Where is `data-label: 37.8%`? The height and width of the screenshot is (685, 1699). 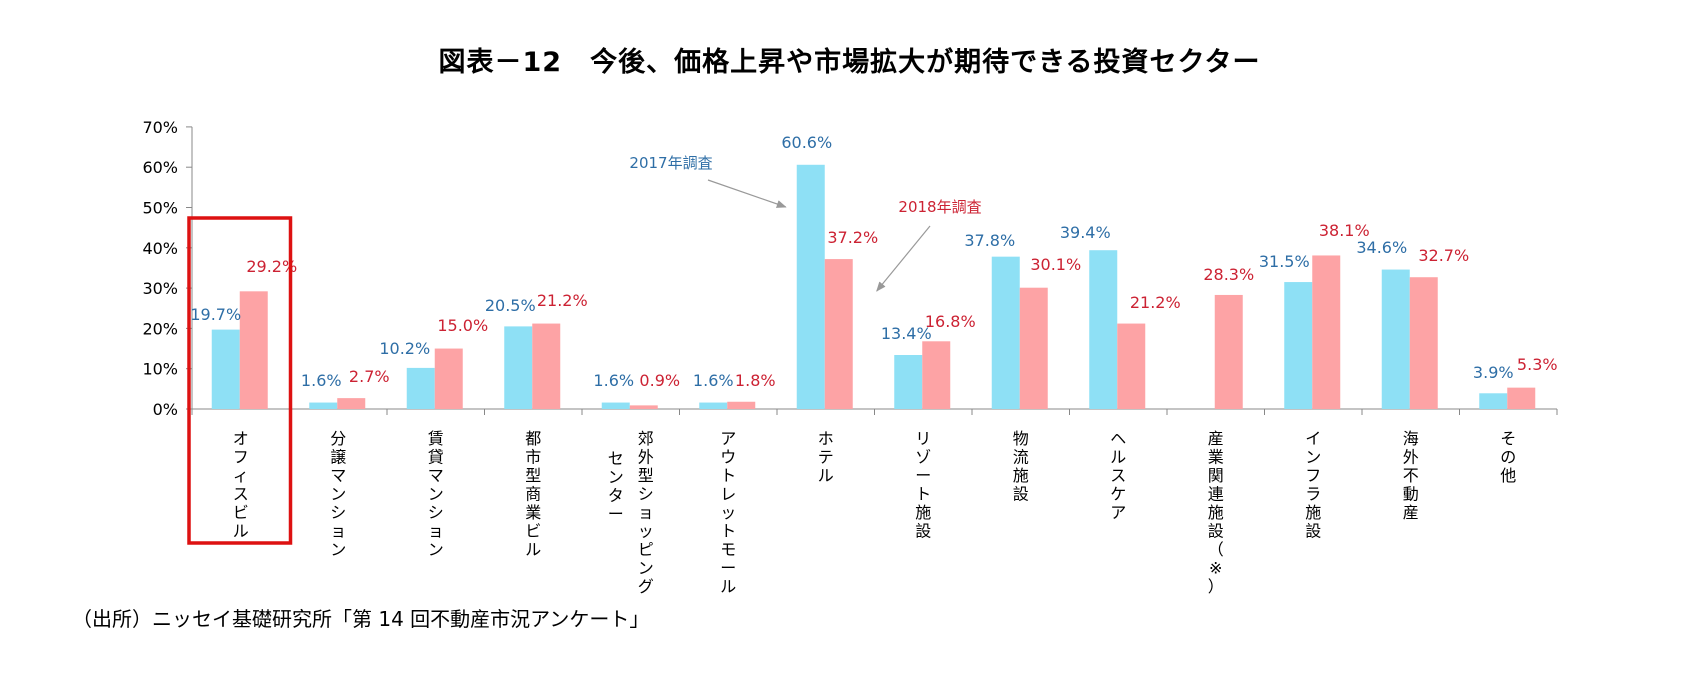 data-label: 37.8% is located at coordinates (989, 240).